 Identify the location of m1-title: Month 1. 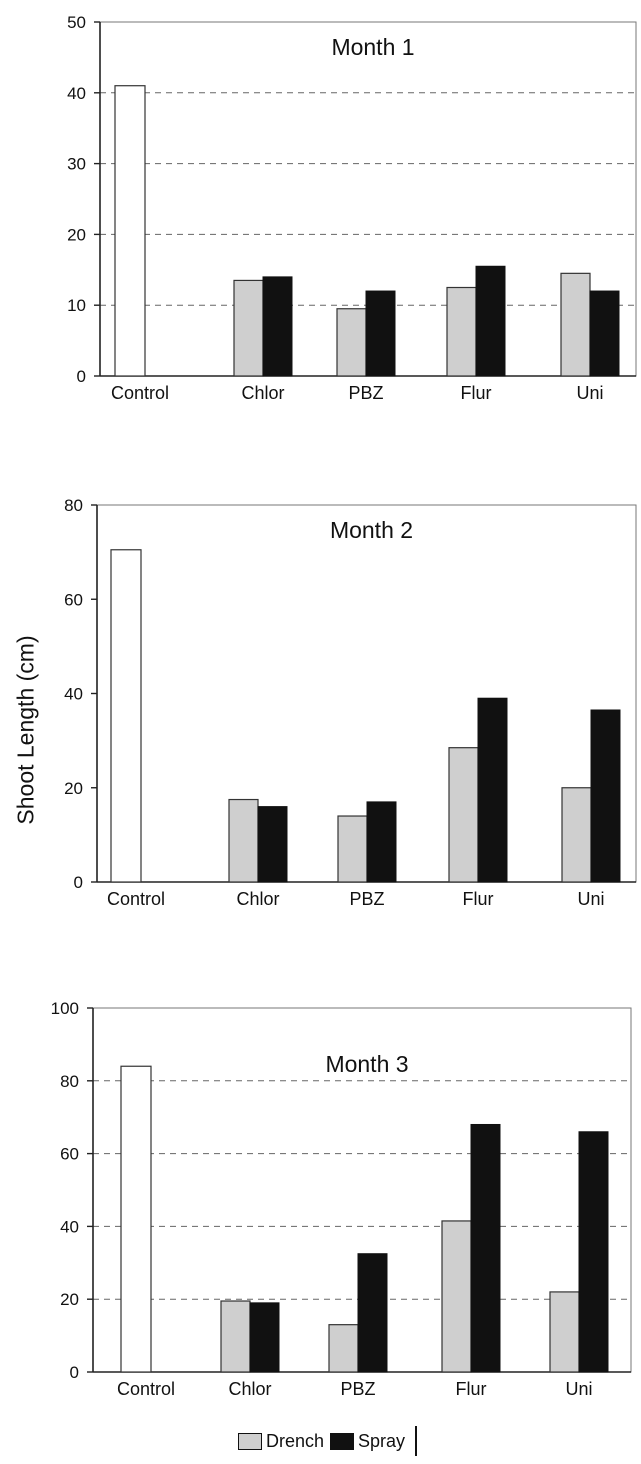
(372, 47).